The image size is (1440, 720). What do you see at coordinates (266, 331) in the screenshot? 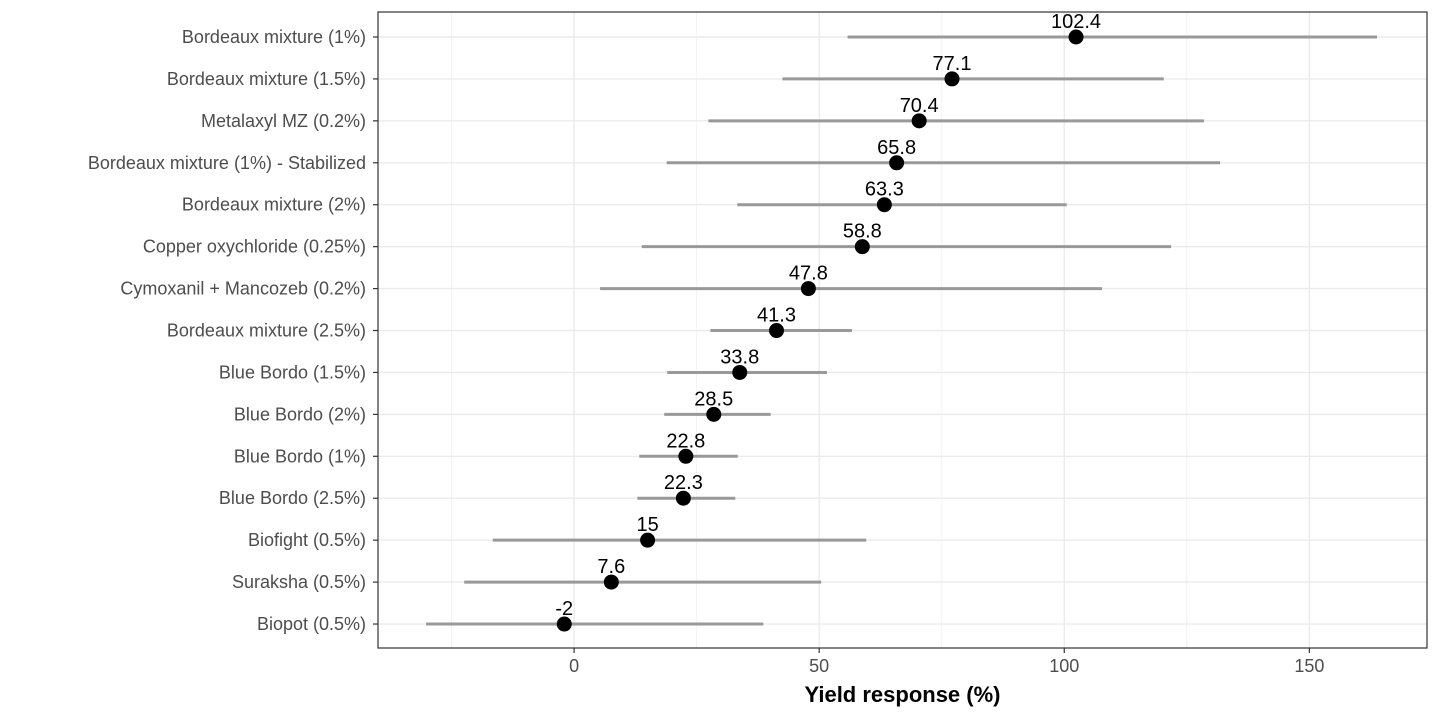
I see `y-tick-label: Bordeaux mixture (2.5%)` at bounding box center [266, 331].